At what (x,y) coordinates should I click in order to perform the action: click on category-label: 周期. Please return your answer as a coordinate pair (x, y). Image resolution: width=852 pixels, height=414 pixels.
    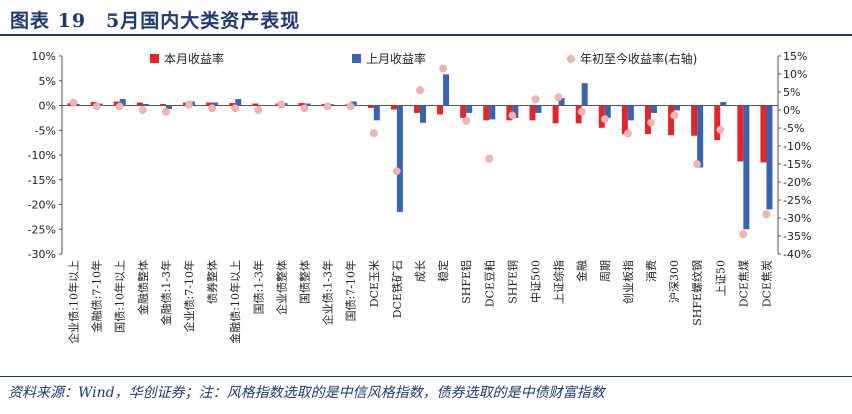
    Looking at the image, I should click on (605, 271).